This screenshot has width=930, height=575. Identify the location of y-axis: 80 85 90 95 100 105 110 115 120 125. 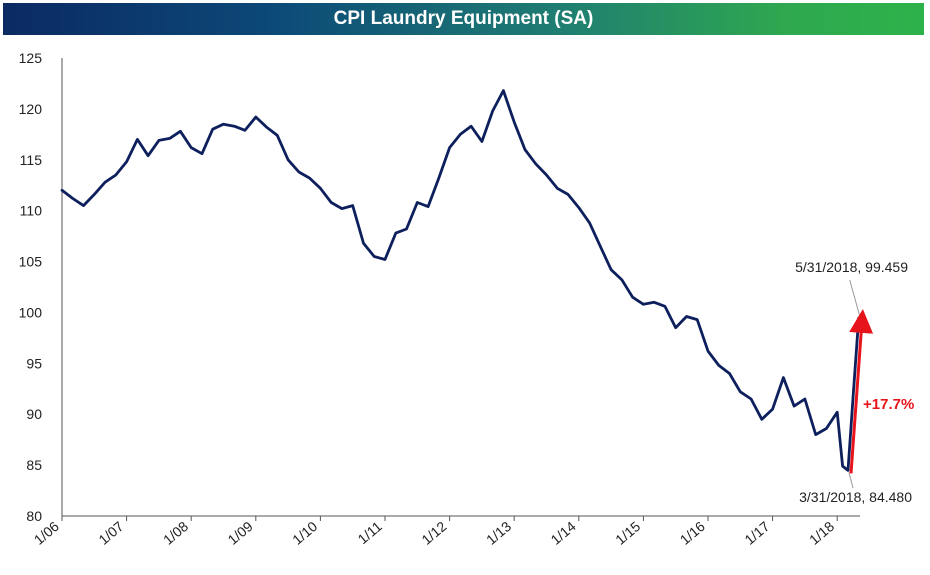
(41, 287).